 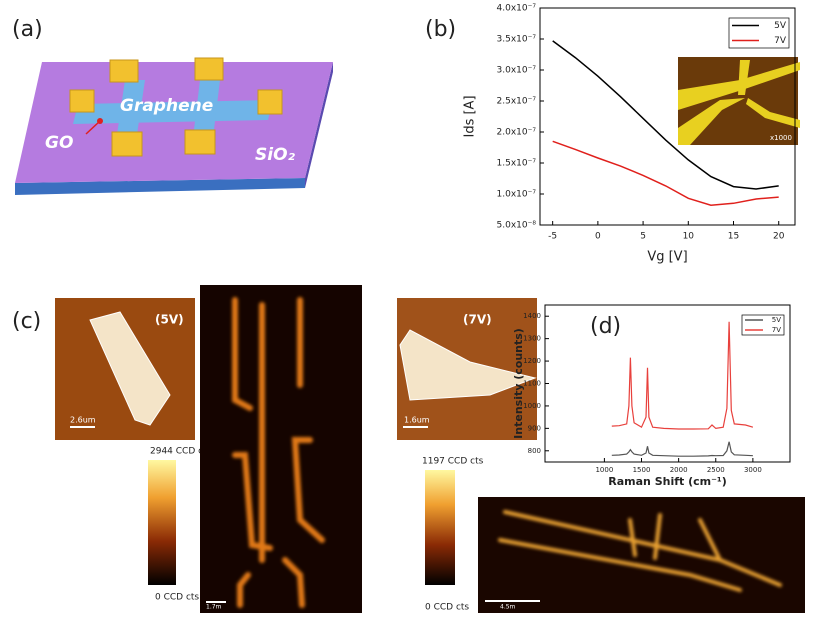 I want to click on x-tick-label: 15, so click(x=733, y=237).